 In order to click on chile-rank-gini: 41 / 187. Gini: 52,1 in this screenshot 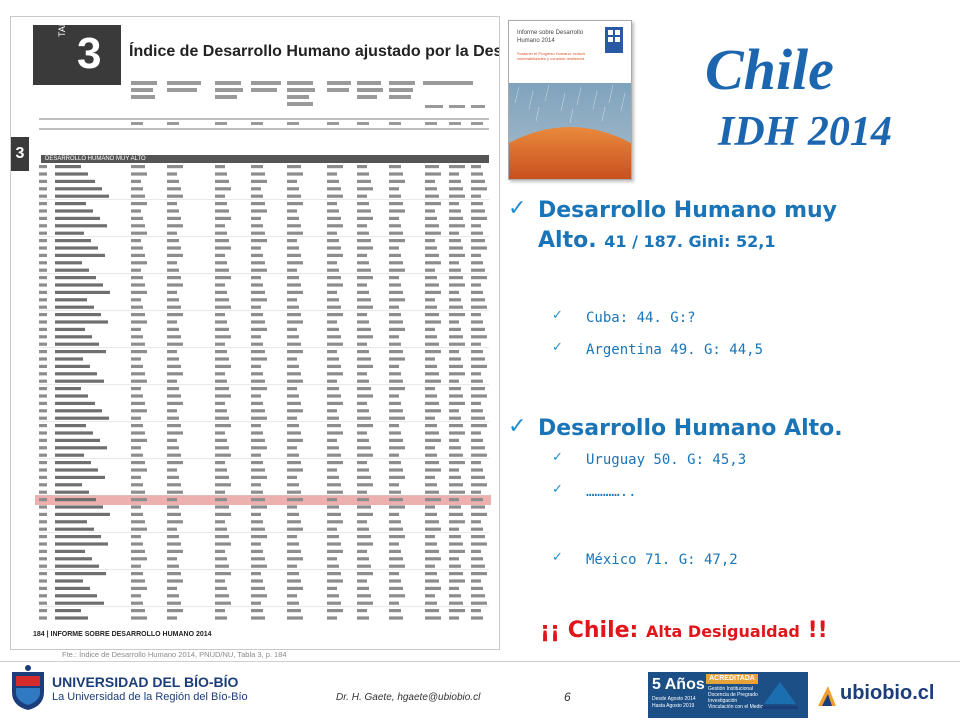, I will do `click(690, 241)`.